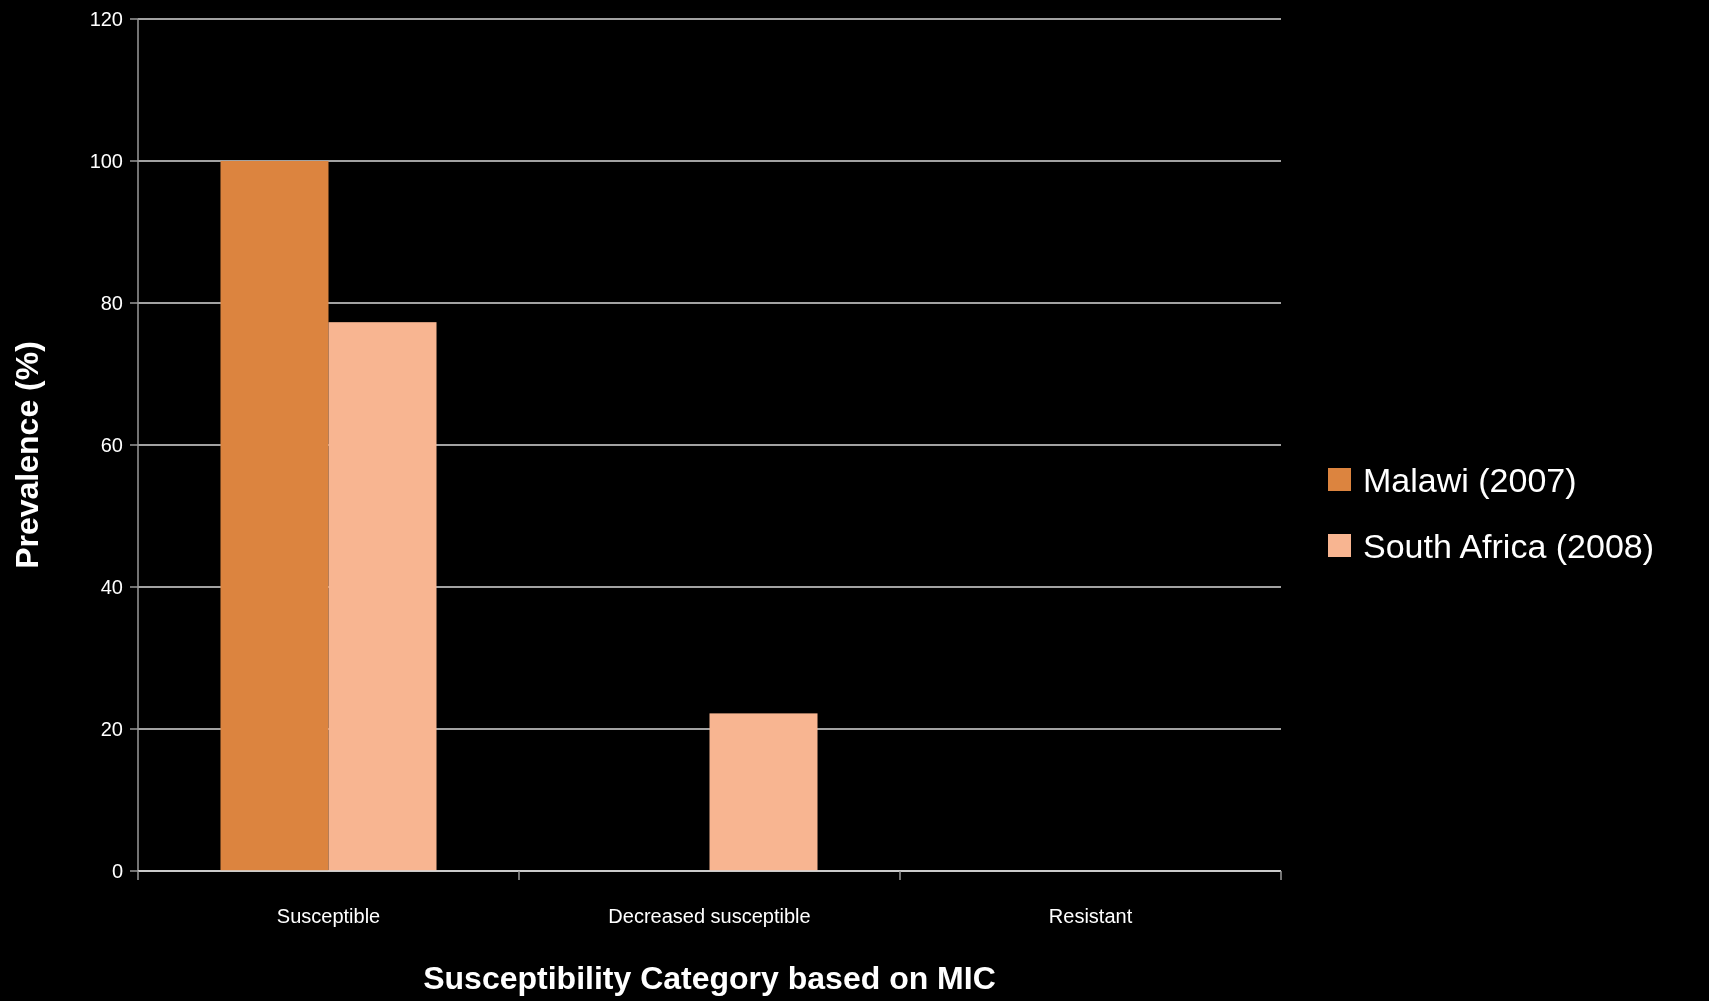 This screenshot has height=1001, width=1709. I want to click on y-tick-label: 80, so click(111, 303).